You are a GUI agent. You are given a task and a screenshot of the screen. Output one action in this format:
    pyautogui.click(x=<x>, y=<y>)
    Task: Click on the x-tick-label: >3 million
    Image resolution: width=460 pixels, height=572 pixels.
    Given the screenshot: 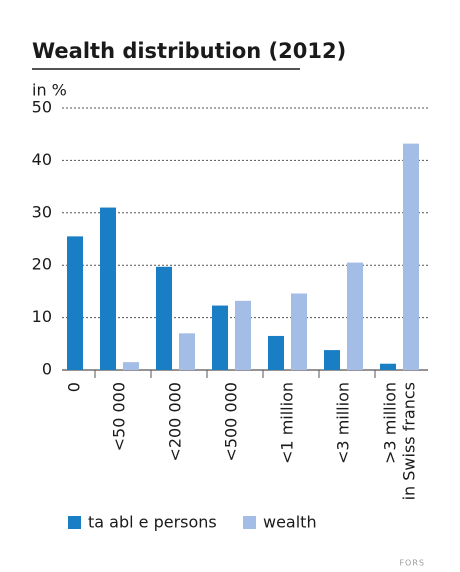 What is the action you would take?
    pyautogui.click(x=390, y=423)
    